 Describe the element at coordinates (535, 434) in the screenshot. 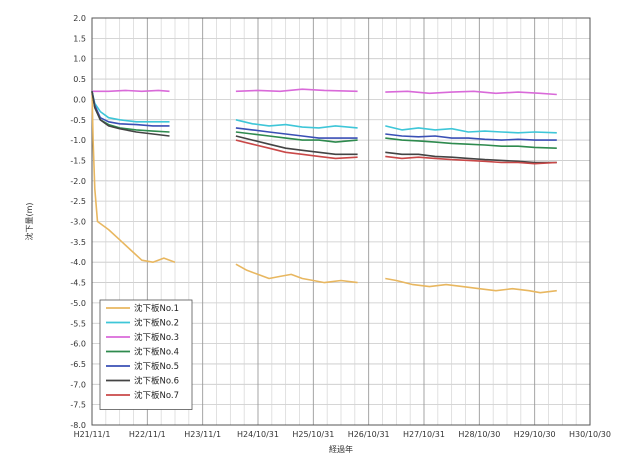

I see `x-tick-label: H29/10/30` at that location.